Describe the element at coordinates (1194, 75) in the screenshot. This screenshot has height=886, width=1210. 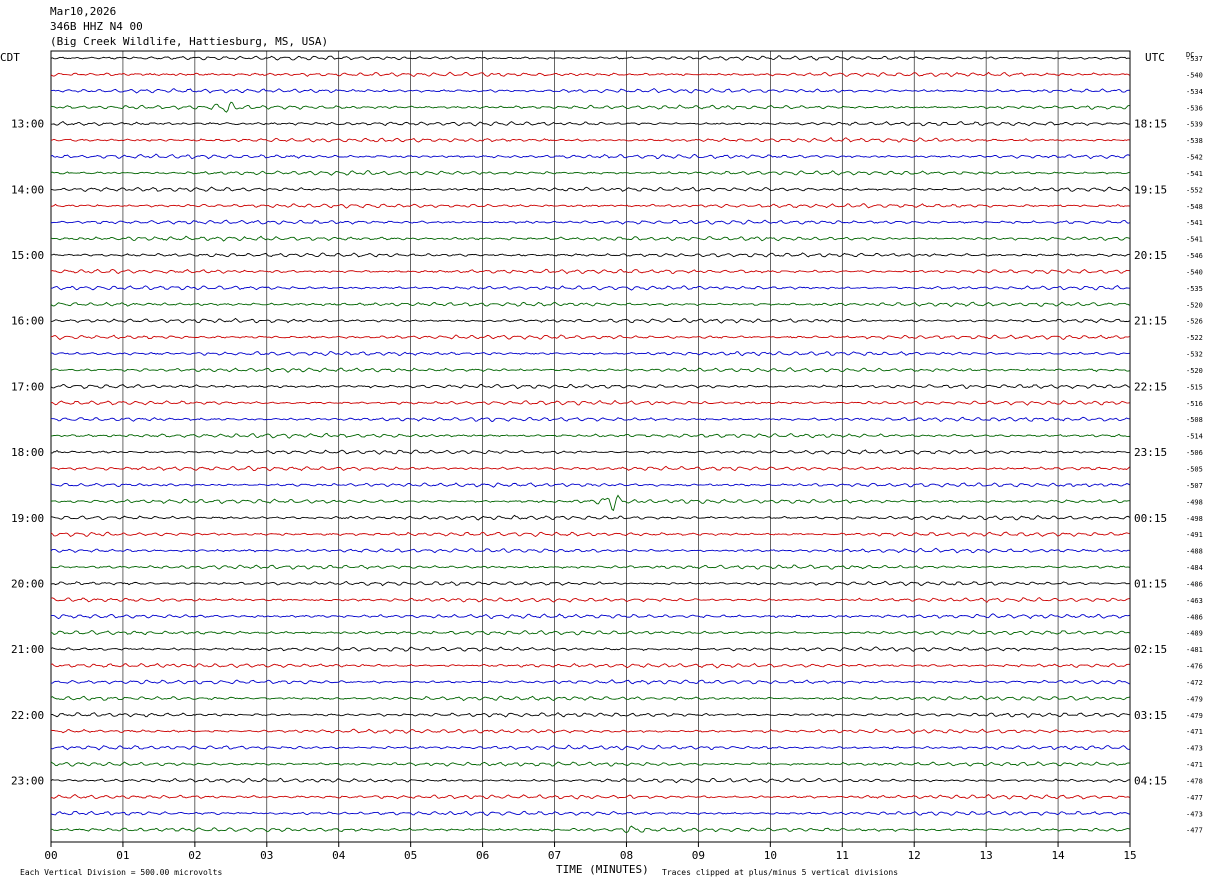
I see `dc-offset-label: -540` at that location.